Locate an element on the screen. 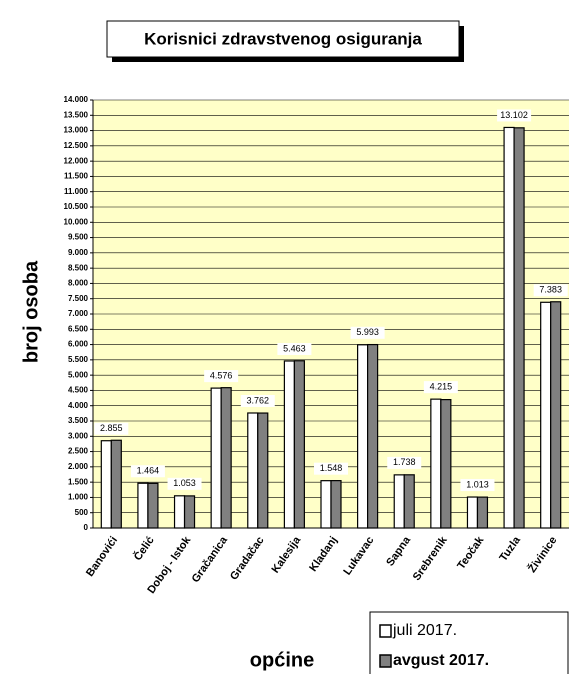 The image size is (570, 679). x-tick-label: Kalesija is located at coordinates (287, 555).